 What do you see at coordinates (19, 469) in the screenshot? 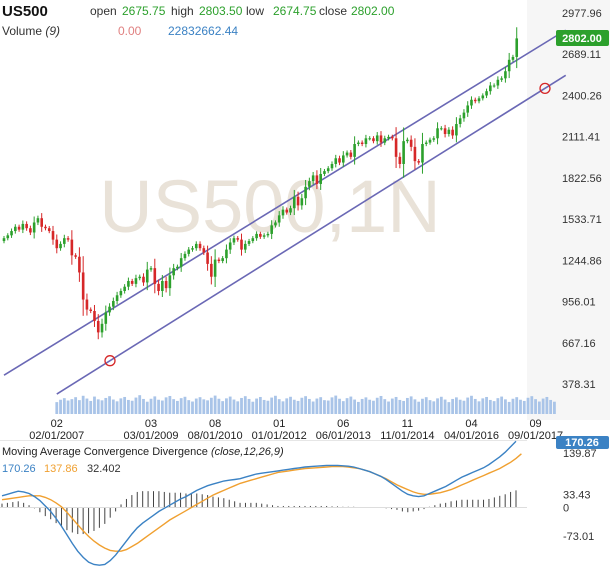
I see `macd-value: 170.26` at bounding box center [19, 469].